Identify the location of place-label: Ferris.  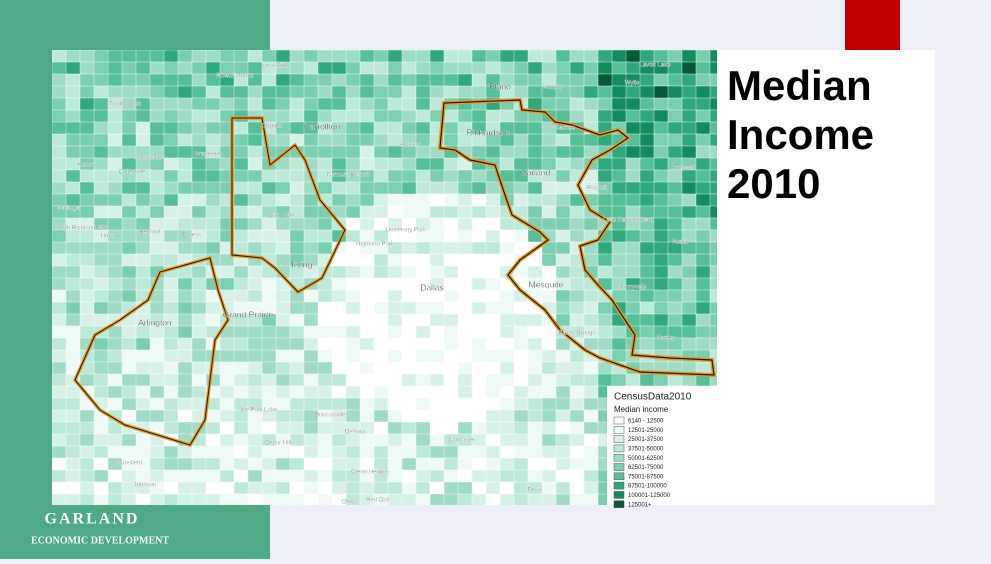
(534, 491).